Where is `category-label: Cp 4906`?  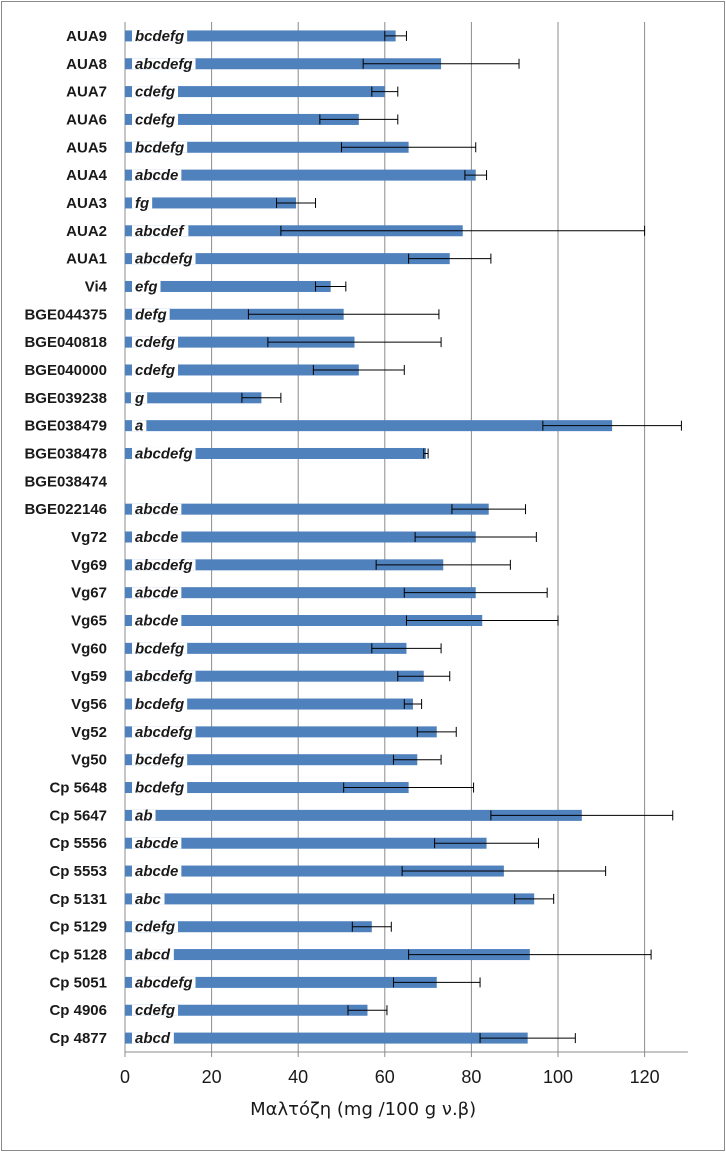
category-label: Cp 4906 is located at coordinates (78, 1010).